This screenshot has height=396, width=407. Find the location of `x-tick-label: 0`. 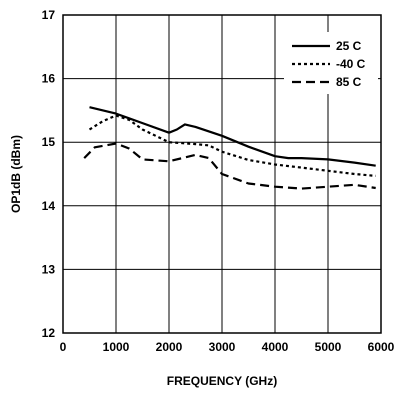

x-tick-label: 0 is located at coordinates (63, 347).